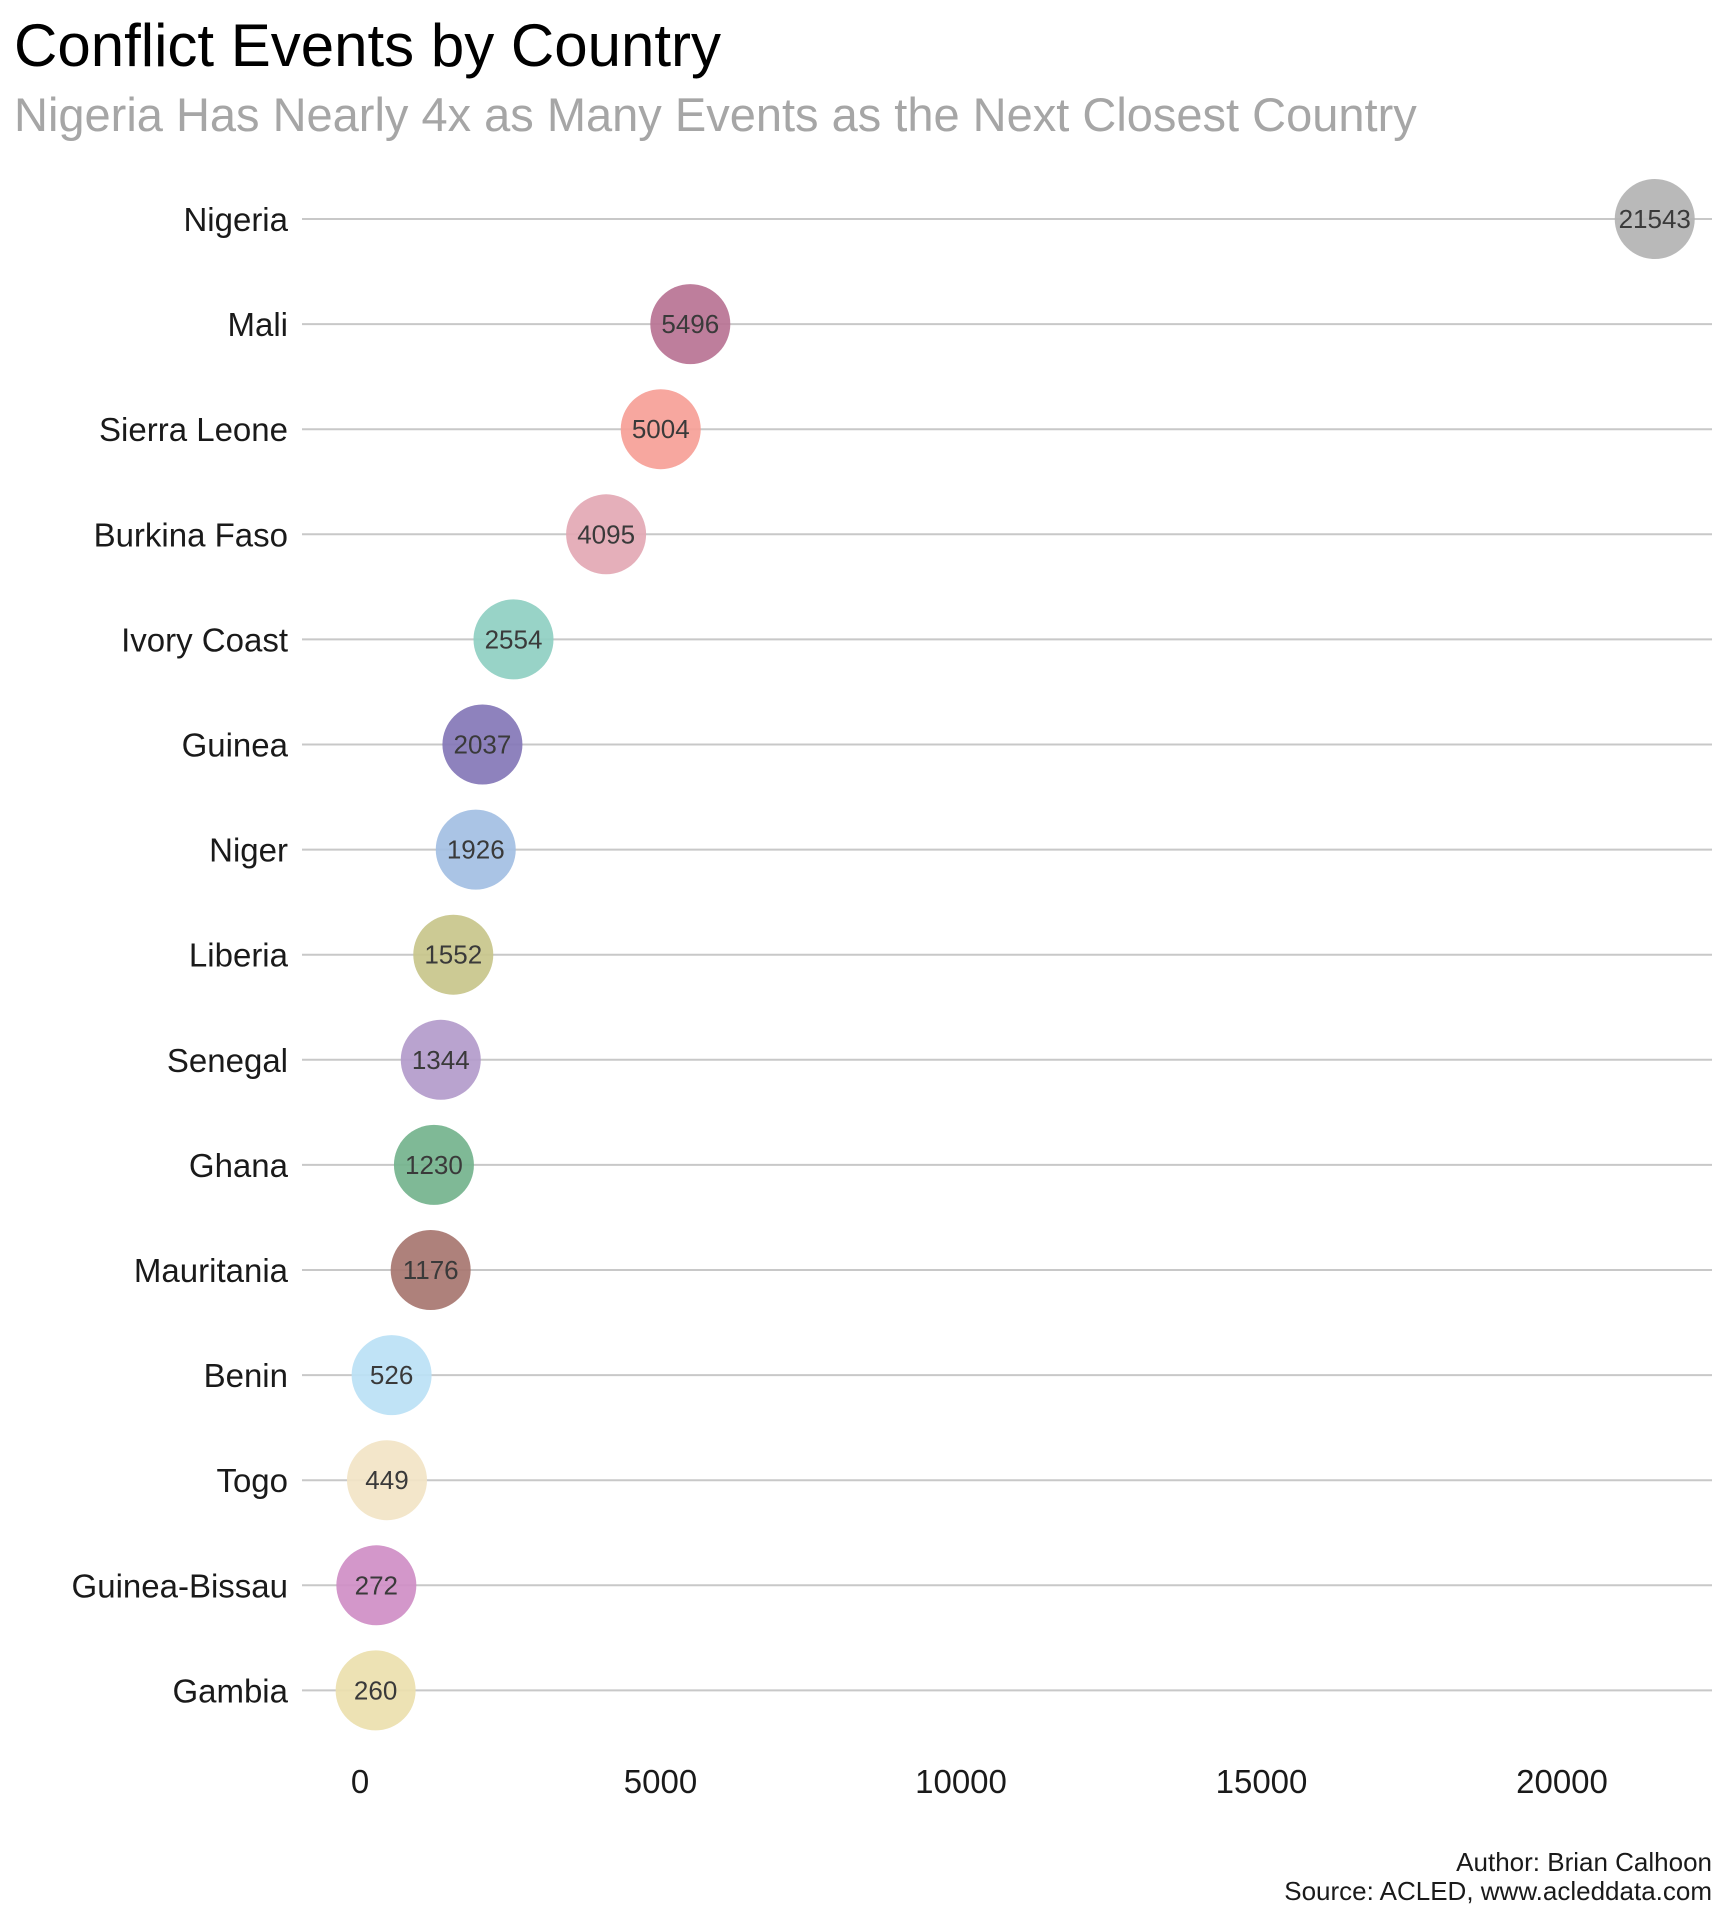  I want to click on category-label: Benin, so click(246, 1375).